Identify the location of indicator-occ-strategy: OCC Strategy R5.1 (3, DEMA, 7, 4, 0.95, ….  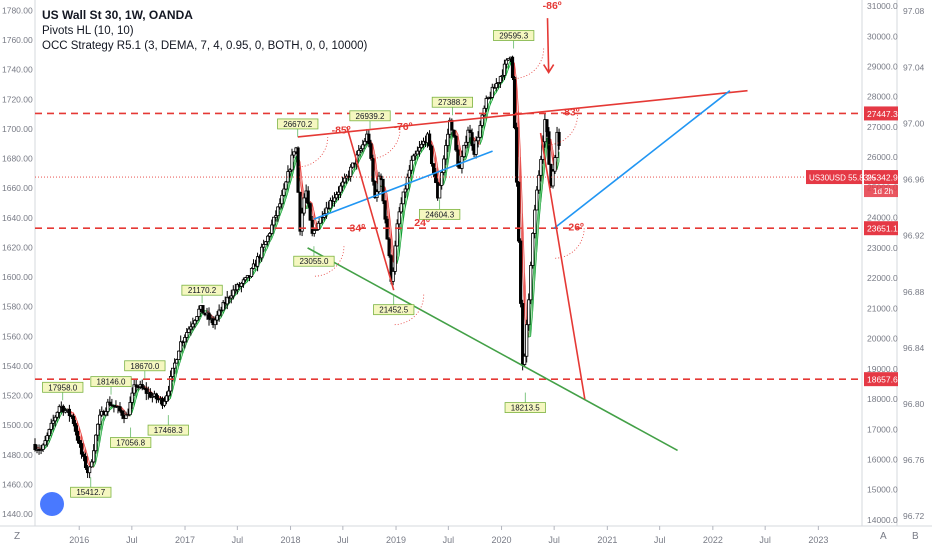
(205, 46).